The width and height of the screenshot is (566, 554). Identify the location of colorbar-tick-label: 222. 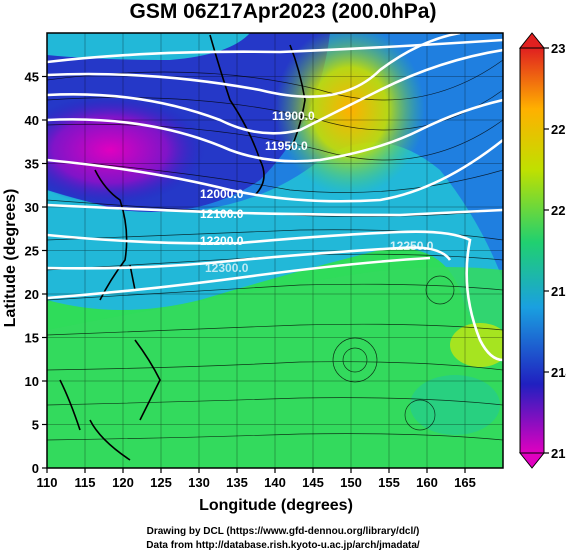
(558, 210).